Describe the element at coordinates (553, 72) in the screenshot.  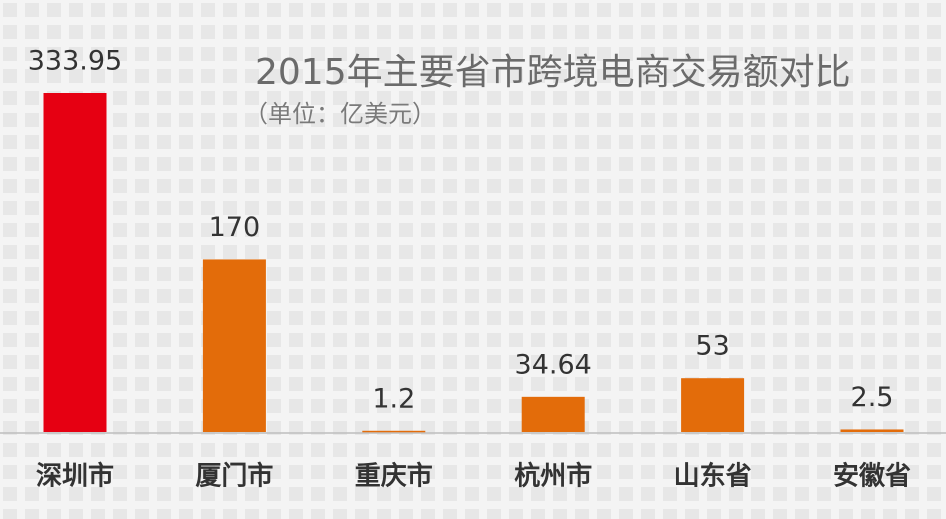
I see `chart-title: 2015年主要省市跨境电商交易额对比` at that location.